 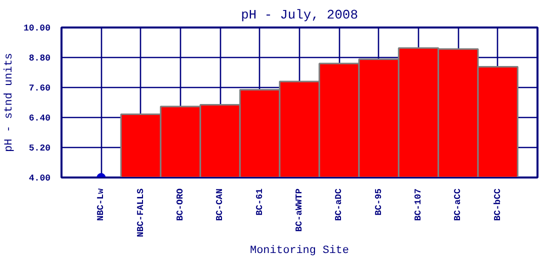 I want to click on chart-title: pH - July, 2008, so click(x=299, y=15).